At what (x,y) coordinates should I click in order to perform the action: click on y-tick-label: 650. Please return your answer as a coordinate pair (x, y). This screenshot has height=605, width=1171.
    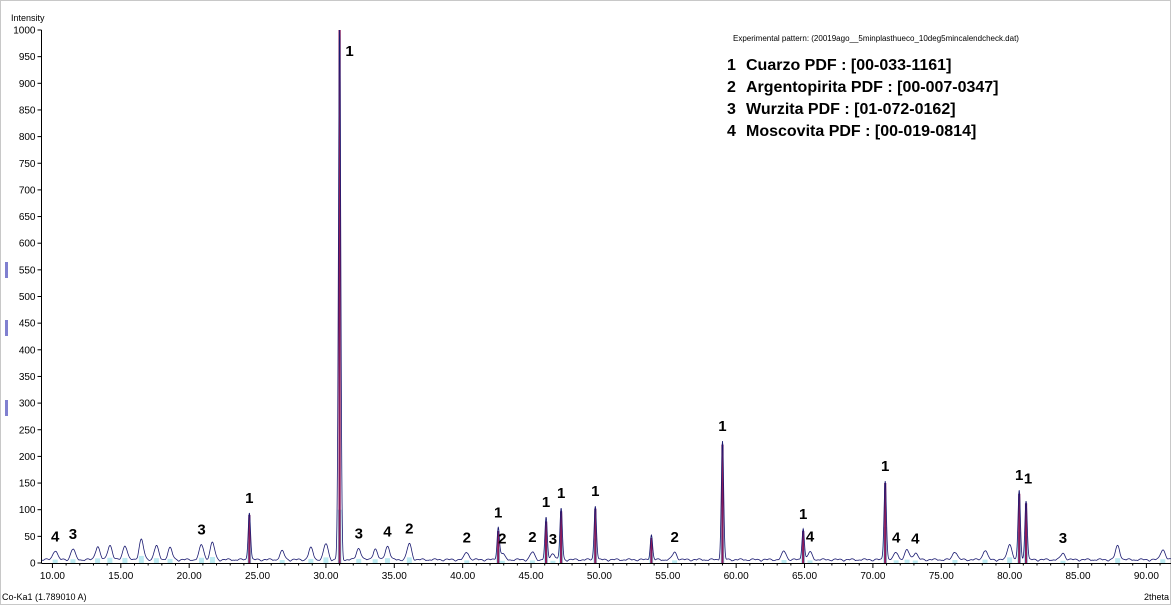
    Looking at the image, I should click on (27, 217).